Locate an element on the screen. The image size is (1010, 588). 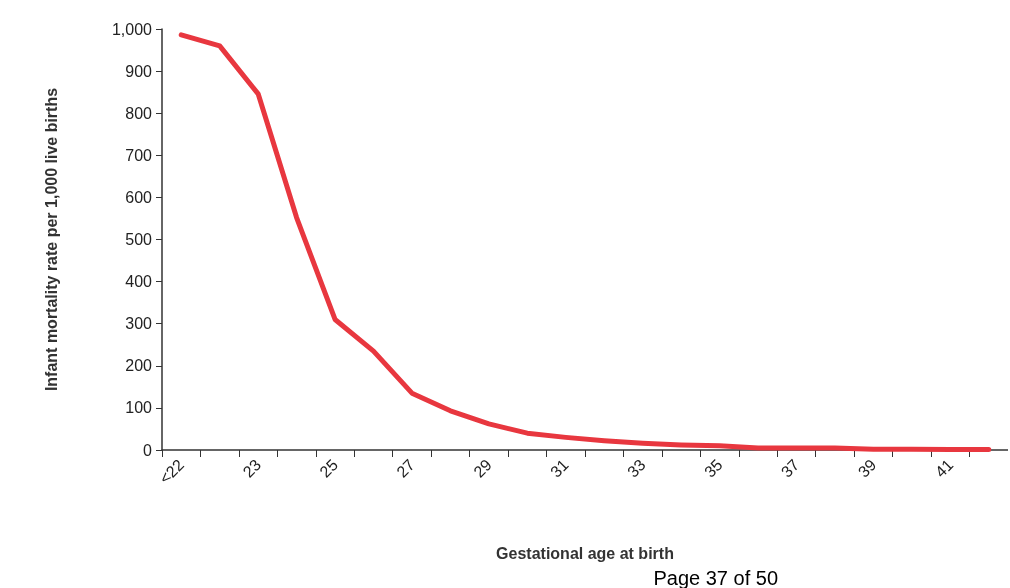
x-axis-title: Gestational age at birth is located at coordinates (585, 553).